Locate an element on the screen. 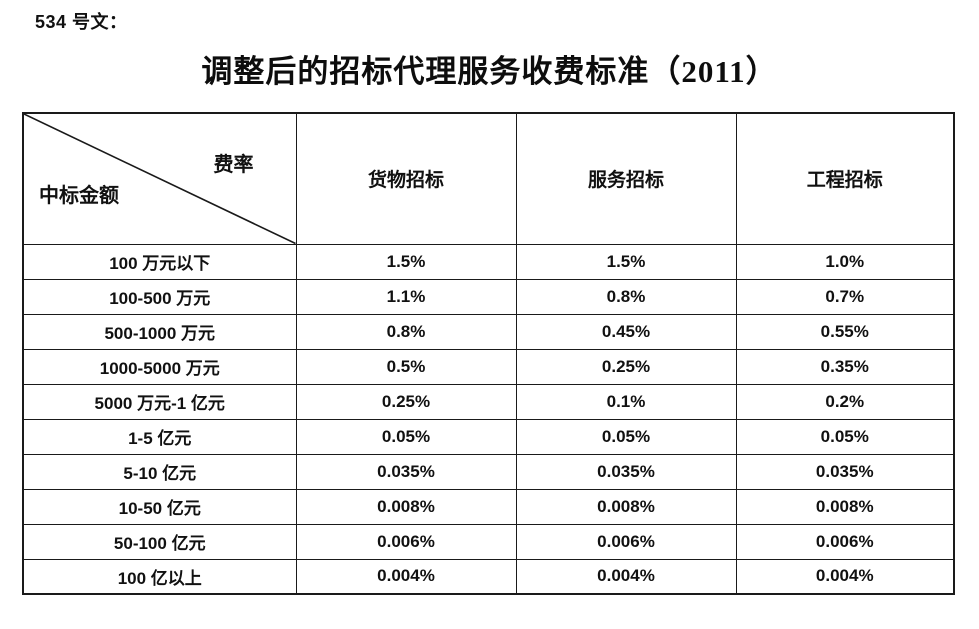 The height and width of the screenshot is (629, 979). diagonal-header-cell: 费率 中标金额 is located at coordinates (159, 178).